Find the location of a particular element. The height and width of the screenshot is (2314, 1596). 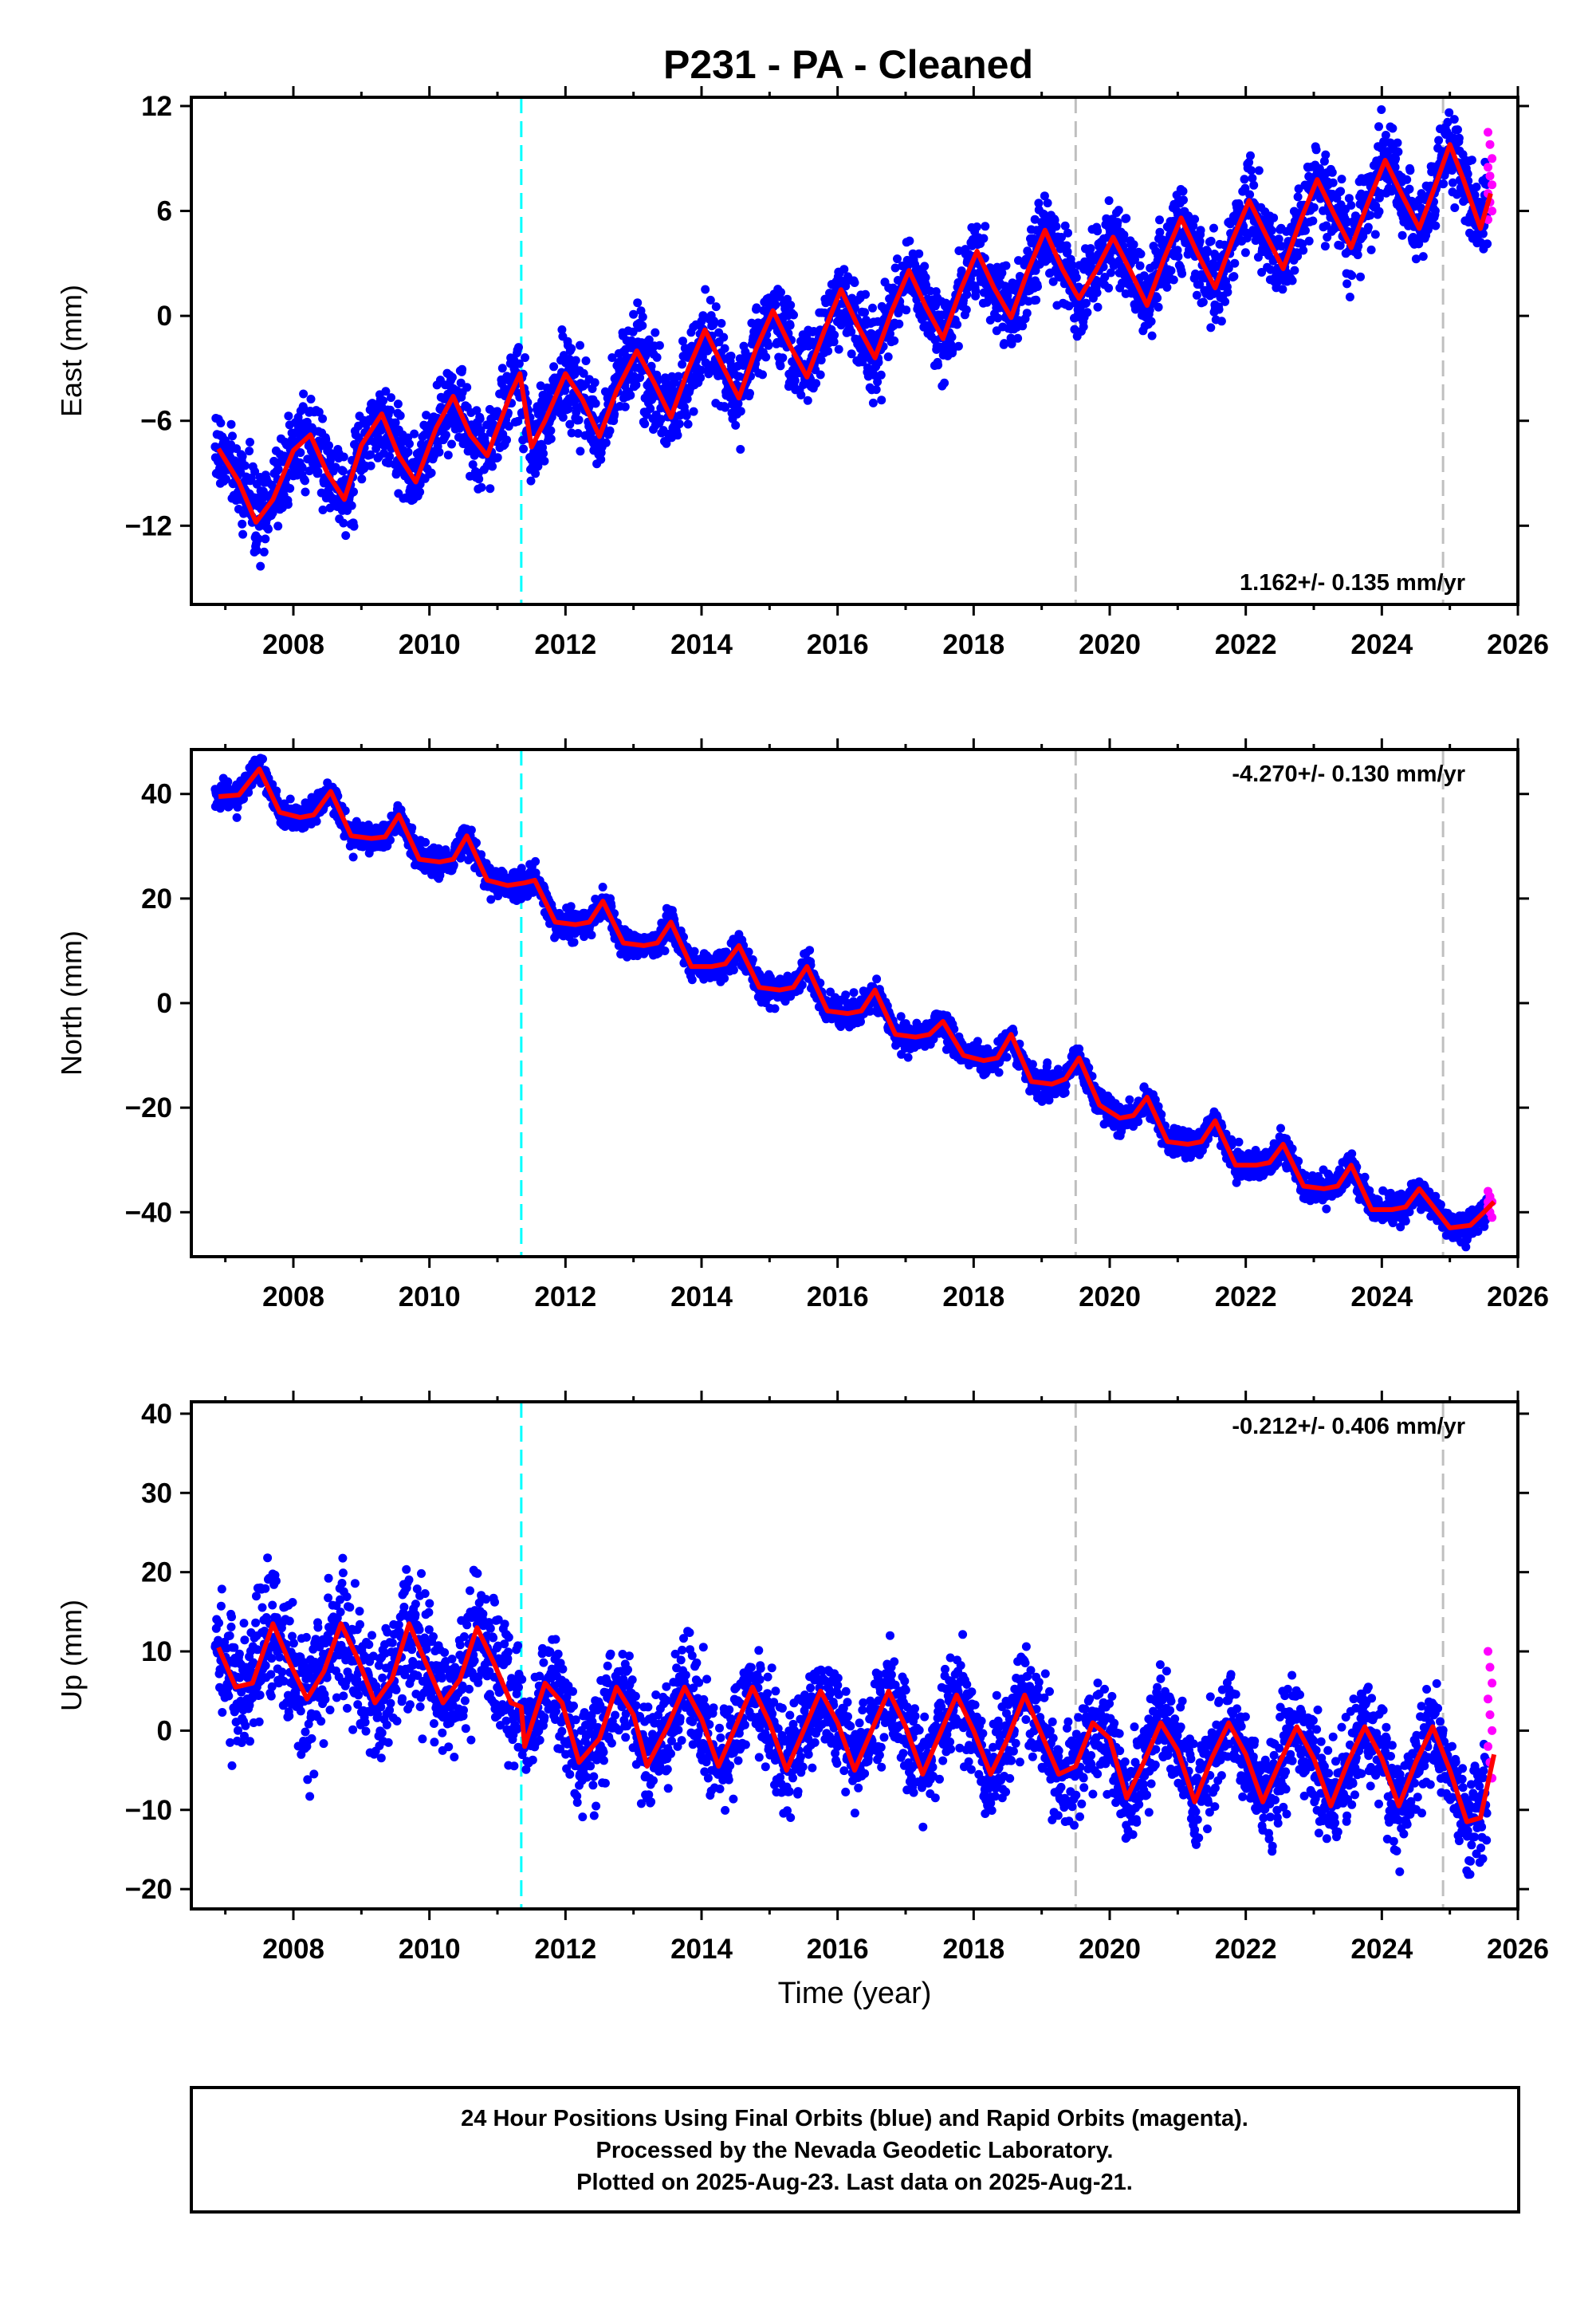

east-rate-label: 1.162+/- 0.135 mm/yr is located at coordinates (1352, 583).